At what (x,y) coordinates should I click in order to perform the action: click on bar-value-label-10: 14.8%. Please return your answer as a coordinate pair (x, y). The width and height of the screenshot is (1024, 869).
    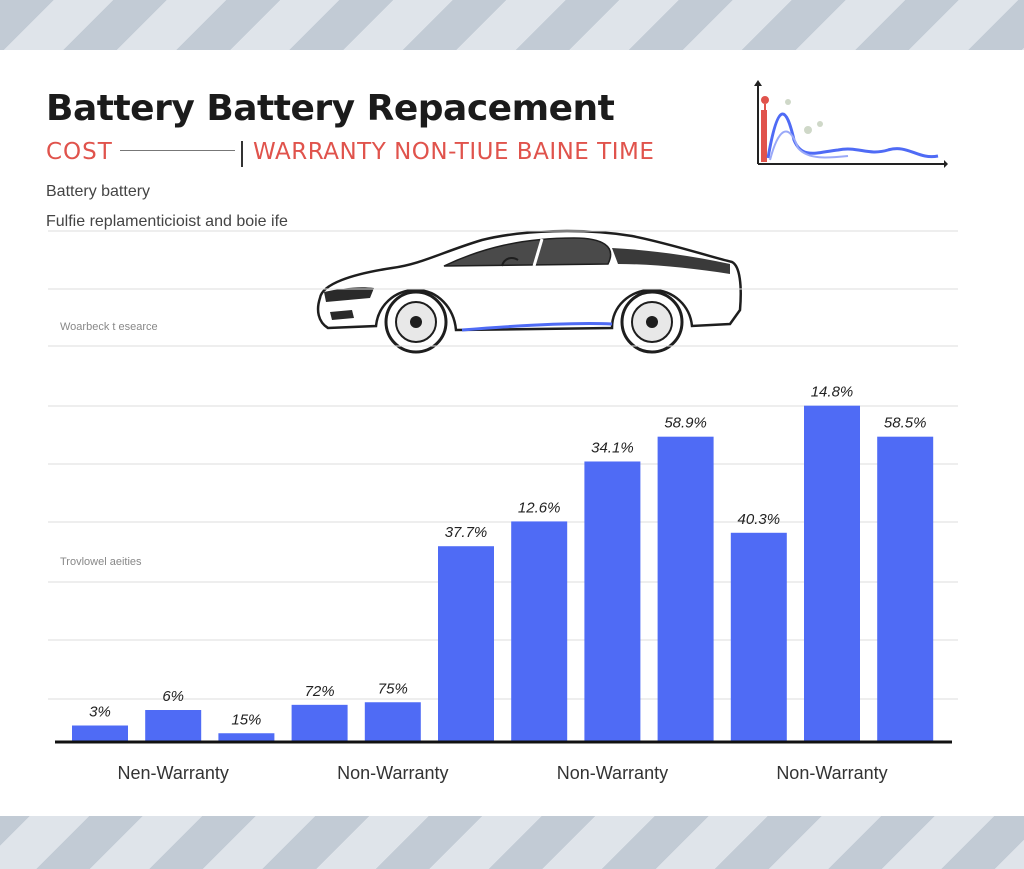
    Looking at the image, I should click on (832, 392).